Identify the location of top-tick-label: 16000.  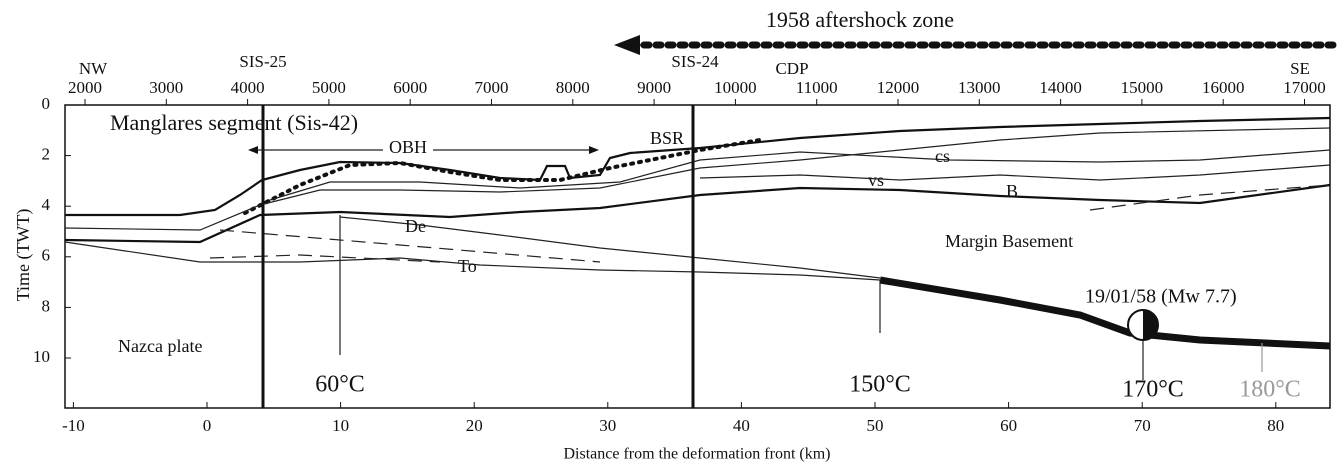
(1223, 87).